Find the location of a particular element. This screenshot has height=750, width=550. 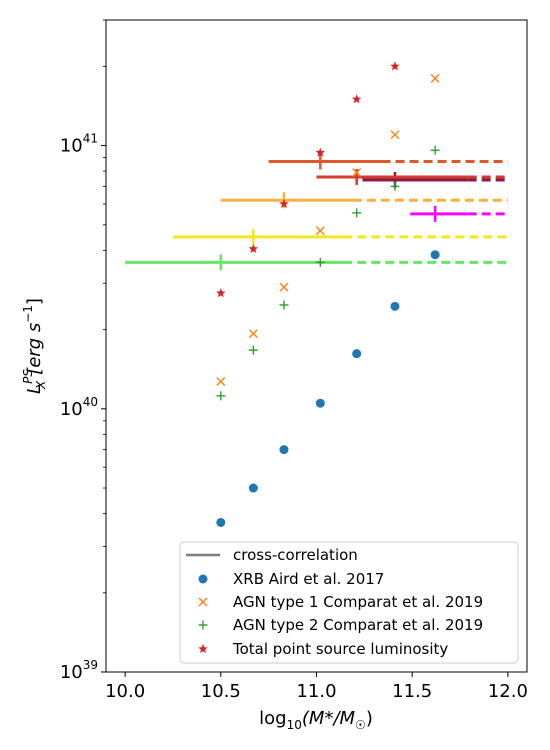

x-ticks: 10.0 10.5 11.0 11.5 12.0 is located at coordinates (316, 687).